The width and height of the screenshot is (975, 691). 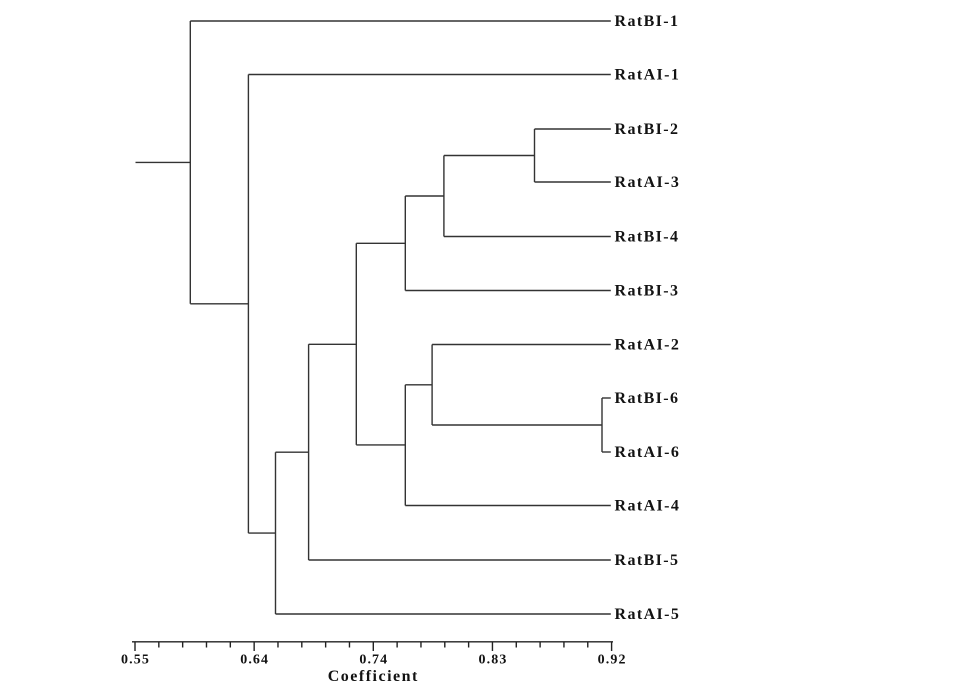 What do you see at coordinates (648, 75) in the screenshot?
I see `svg-text: RatAI-1` at bounding box center [648, 75].